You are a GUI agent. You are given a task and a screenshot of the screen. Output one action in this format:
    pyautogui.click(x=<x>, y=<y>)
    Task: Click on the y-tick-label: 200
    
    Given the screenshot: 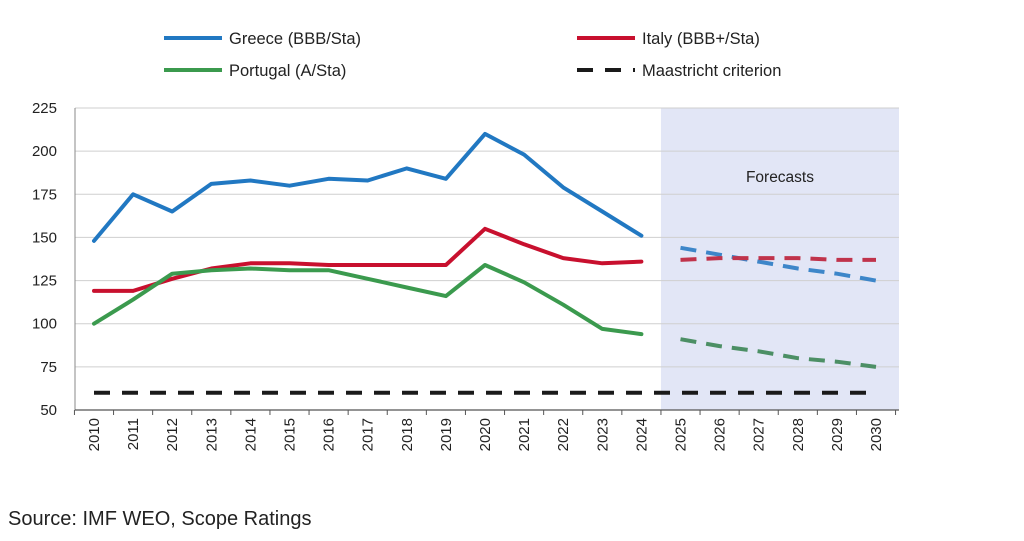 What is the action you would take?
    pyautogui.click(x=44, y=151)
    